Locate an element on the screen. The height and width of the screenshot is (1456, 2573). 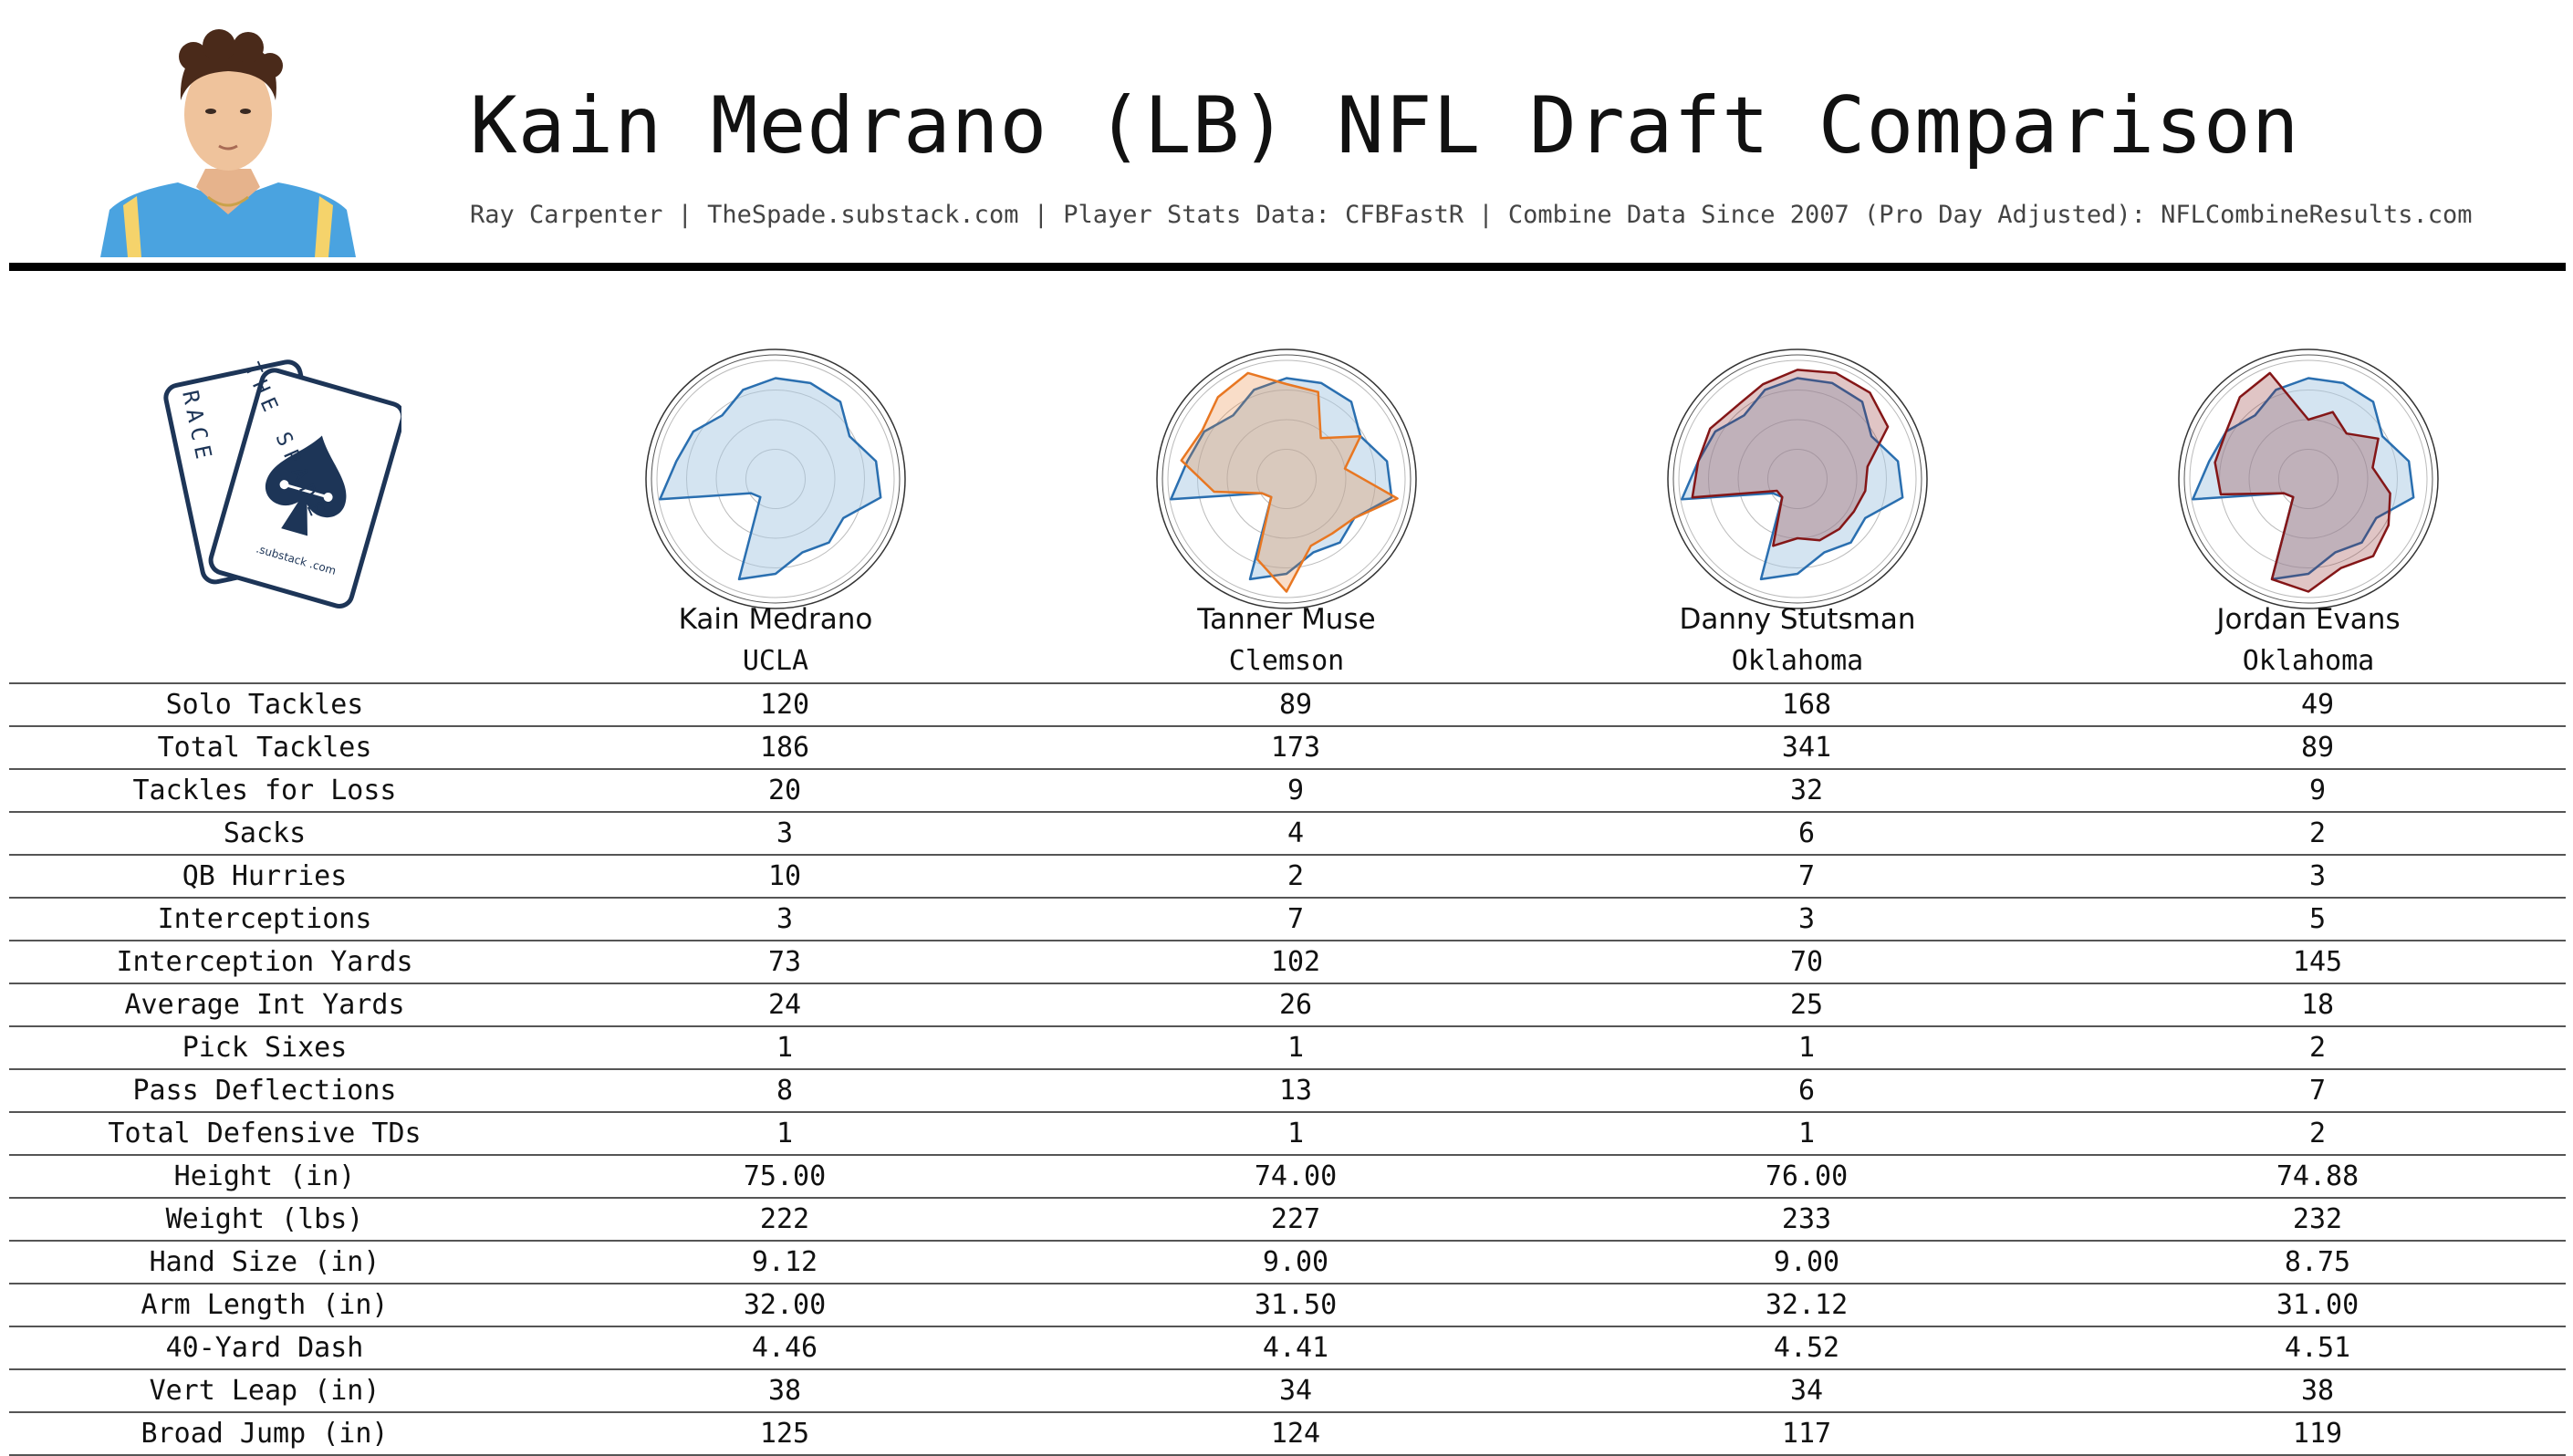
table-row: Height (in) 75.00 74.00 76.00 74.88 is located at coordinates (1287, 1175).